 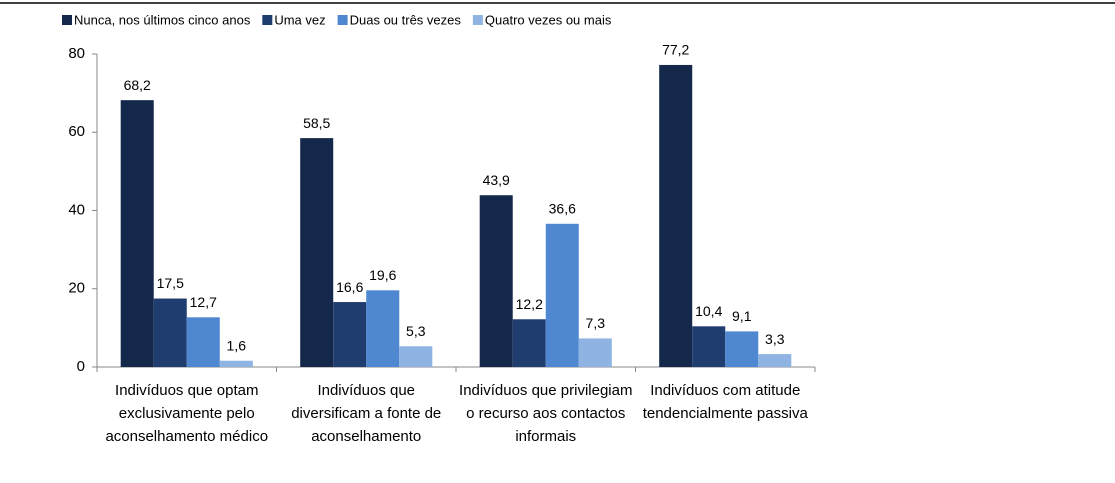 I want to click on value-label: 17,5, so click(x=170, y=283).